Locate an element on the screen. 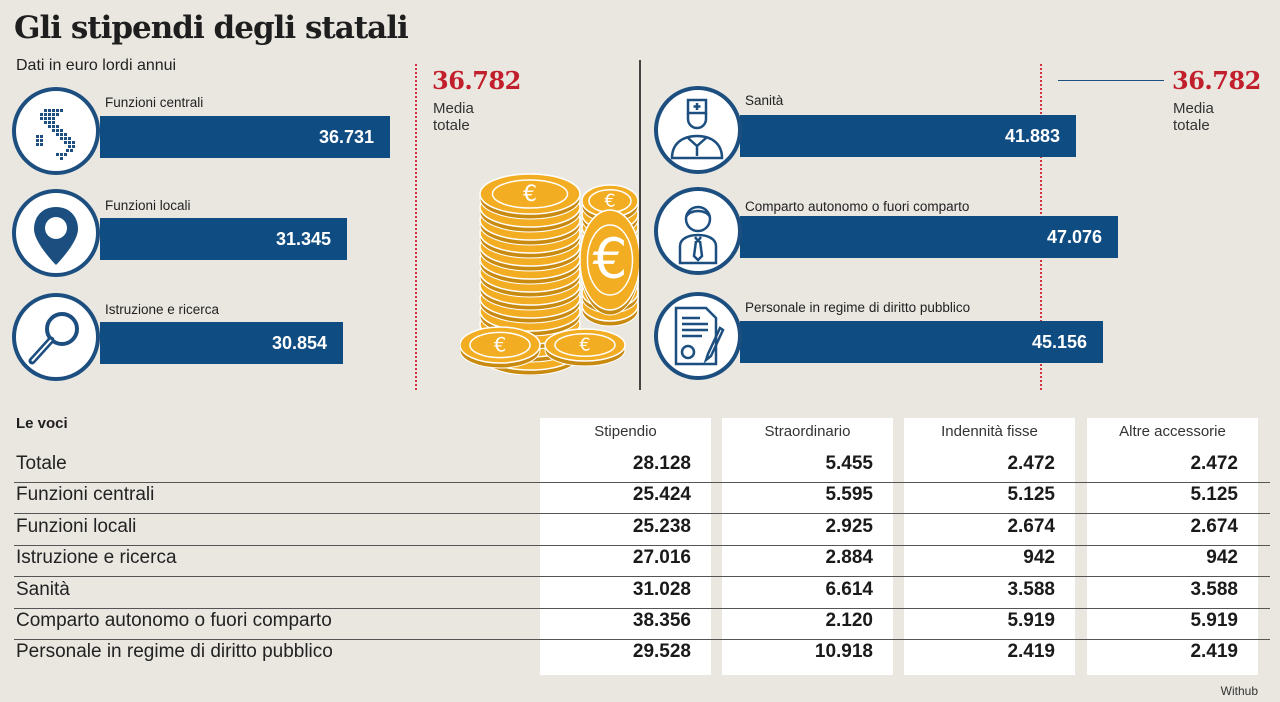 The image size is (1280, 702). bar-label: Istruzione e ricerca is located at coordinates (162, 309).